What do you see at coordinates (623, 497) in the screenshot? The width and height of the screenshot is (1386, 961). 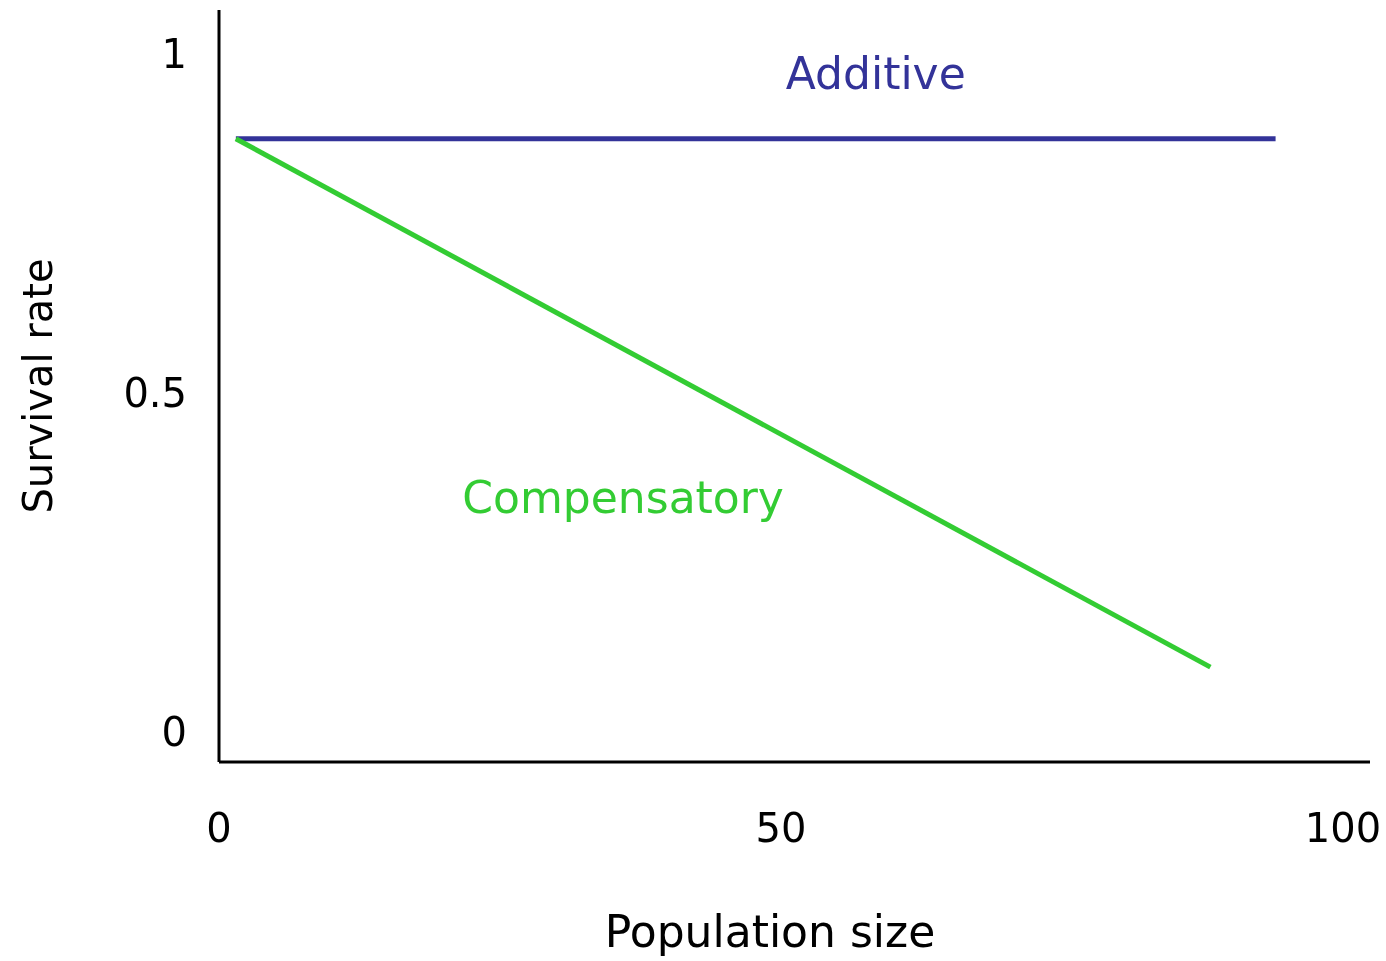 I see `series-label: Compensatory` at bounding box center [623, 497].